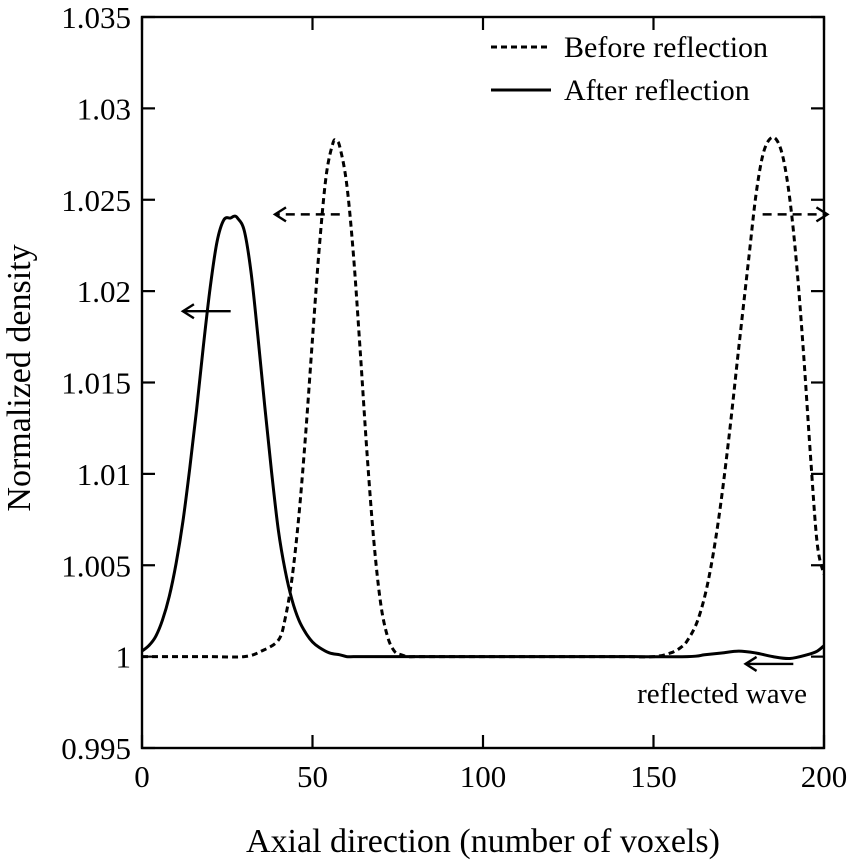  Describe the element at coordinates (653, 776) in the screenshot. I see `x-tick-label: 150` at that location.